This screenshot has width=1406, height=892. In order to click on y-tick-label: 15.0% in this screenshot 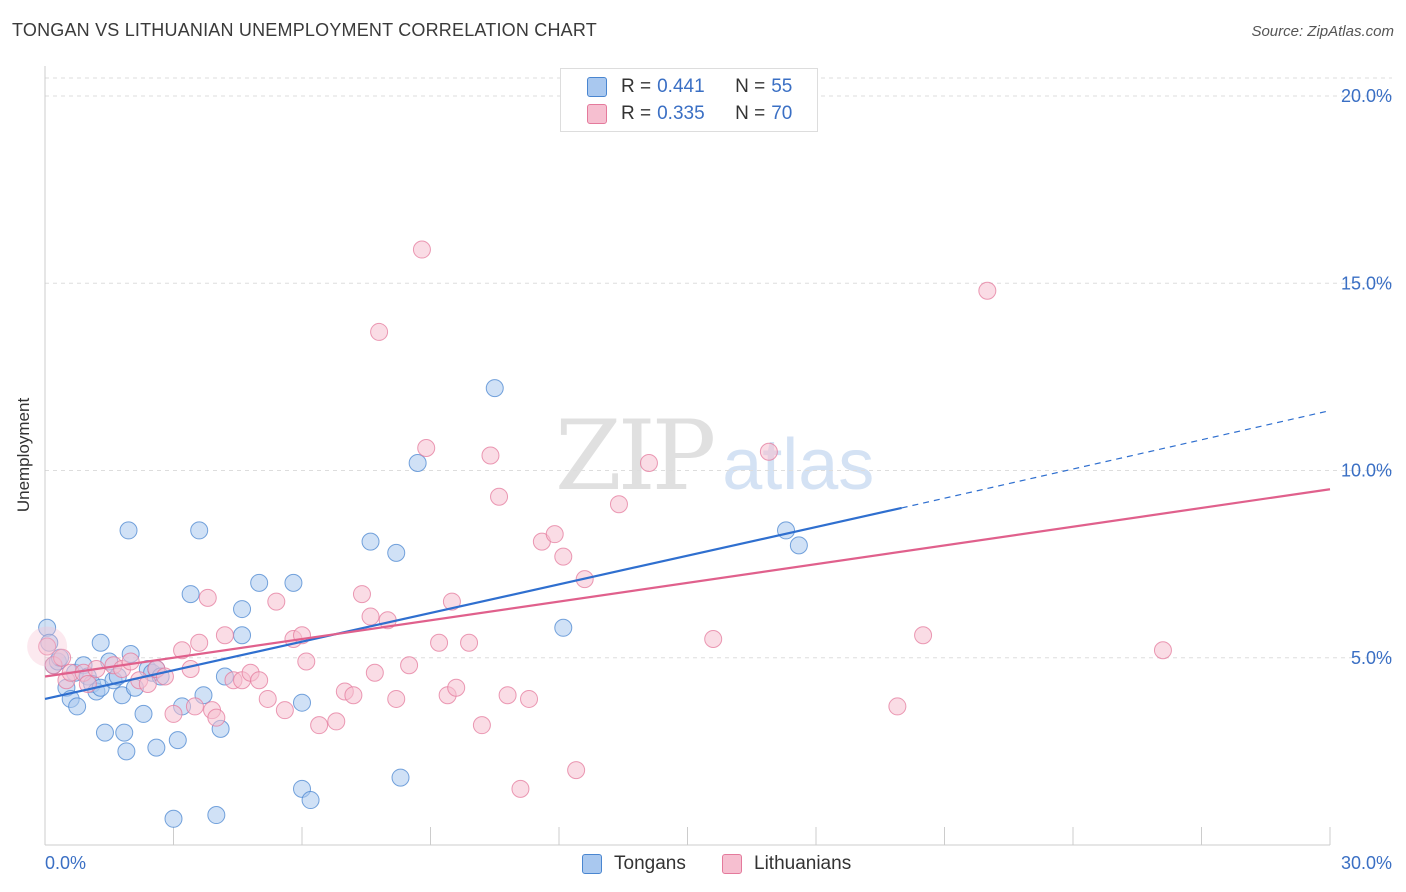, I will do `click(1366, 283)`.